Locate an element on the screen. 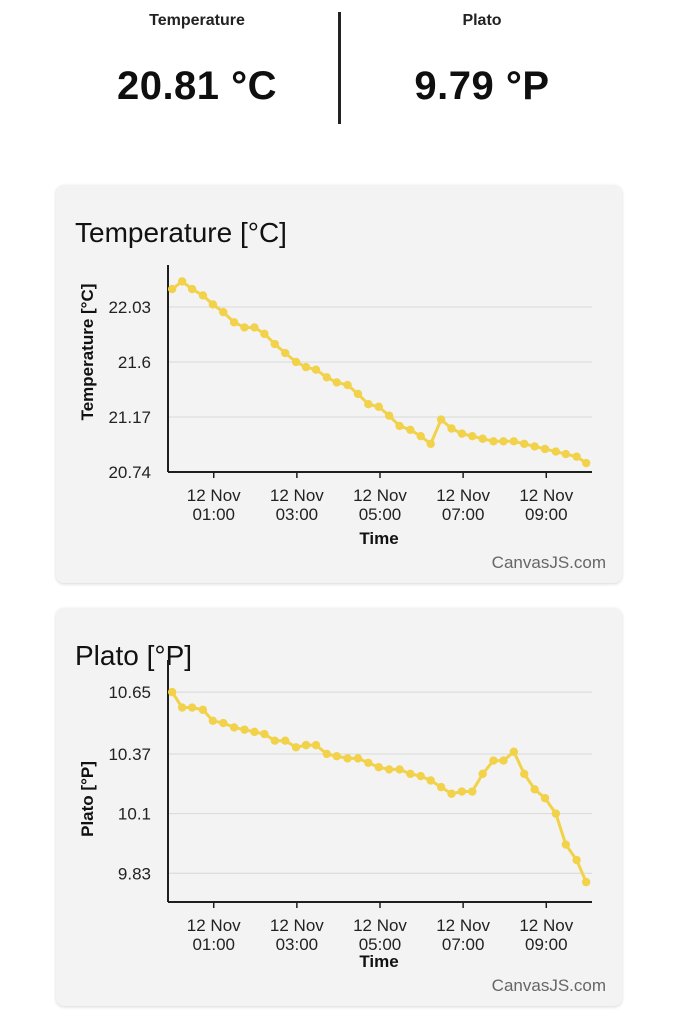 Image resolution: width=678 pixels, height=1024 pixels. temperature-credit: CanvasJS.com is located at coordinates (549, 562).